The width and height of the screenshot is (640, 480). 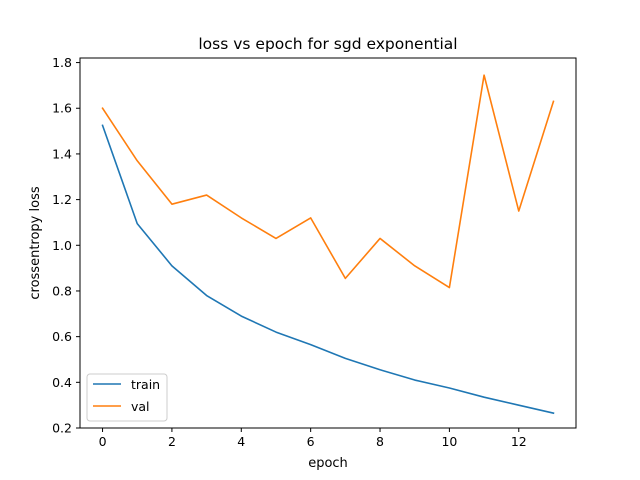 I want to click on y-tick-label: 0.8, so click(x=62, y=290).